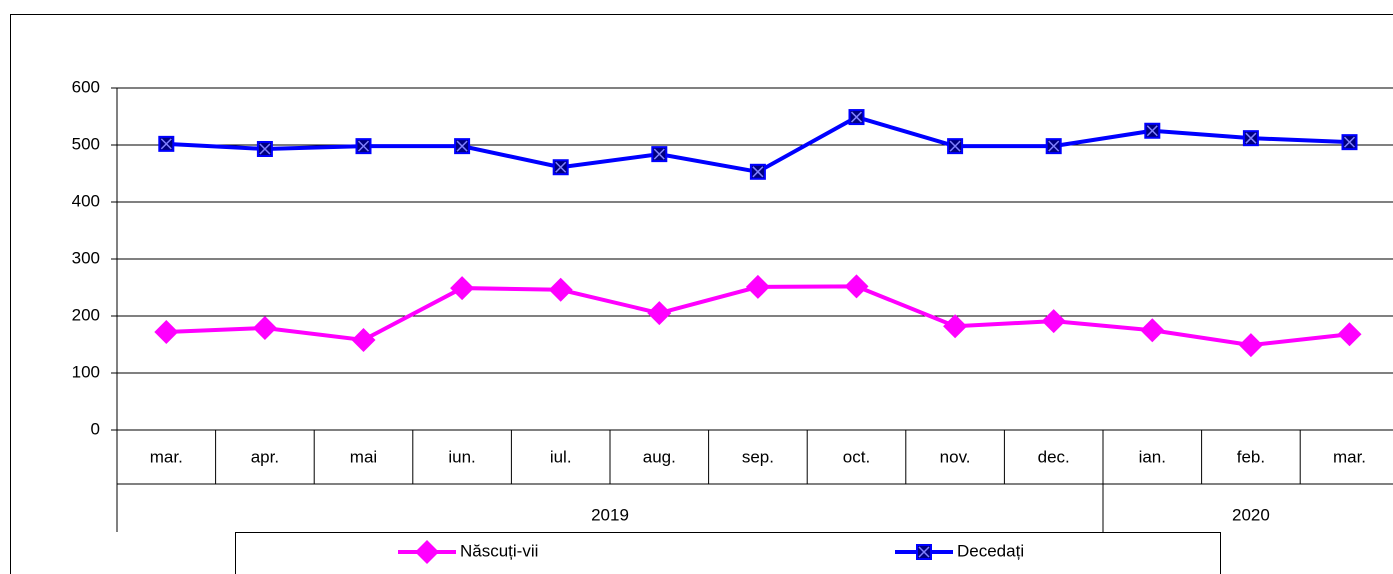 The image size is (1393, 574). I want to click on legend-label: Decedați, so click(990, 550).